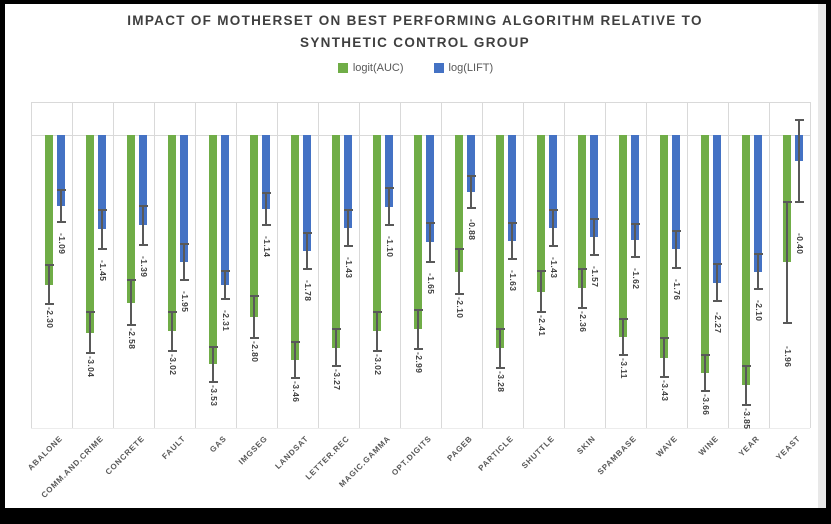  Describe the element at coordinates (62, 244) in the screenshot. I see `data-label: -1.09` at that location.